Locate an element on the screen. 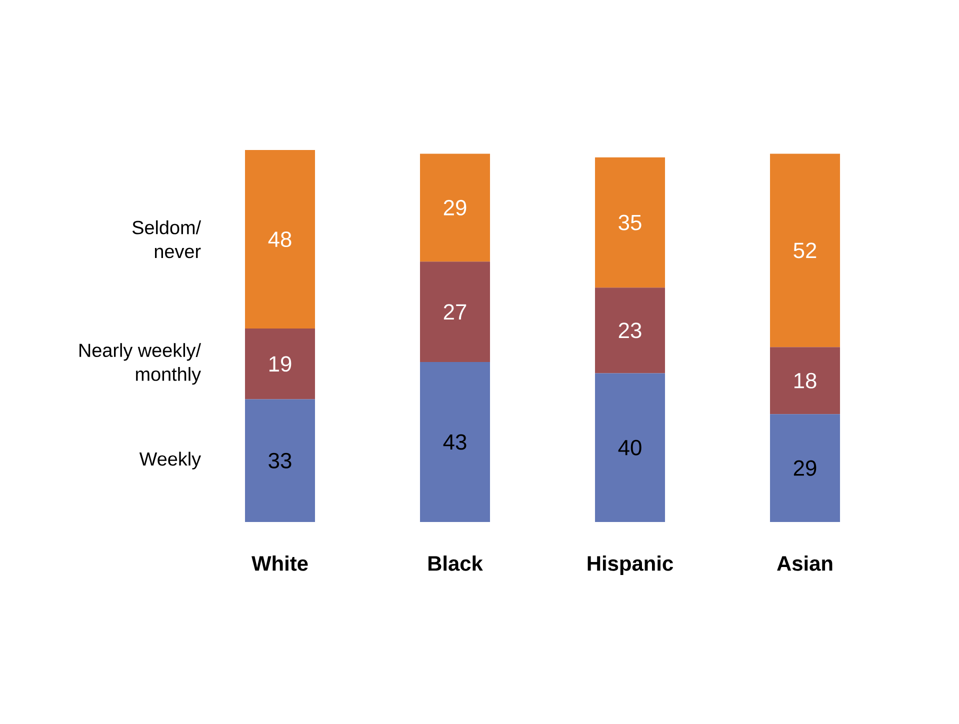  x-tick-label: Asian is located at coordinates (804, 563).